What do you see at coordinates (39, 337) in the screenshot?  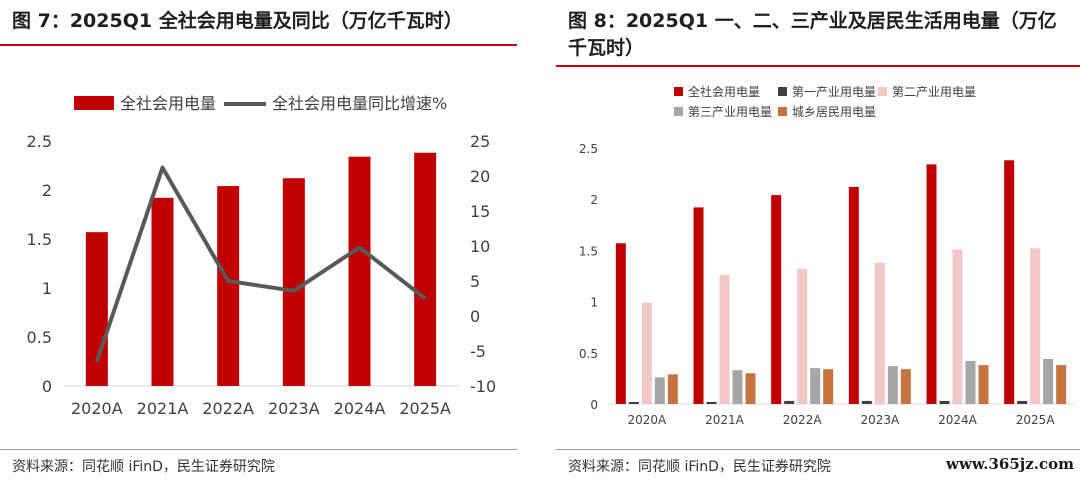 I see `left-y-tick-label: 0.5` at bounding box center [39, 337].